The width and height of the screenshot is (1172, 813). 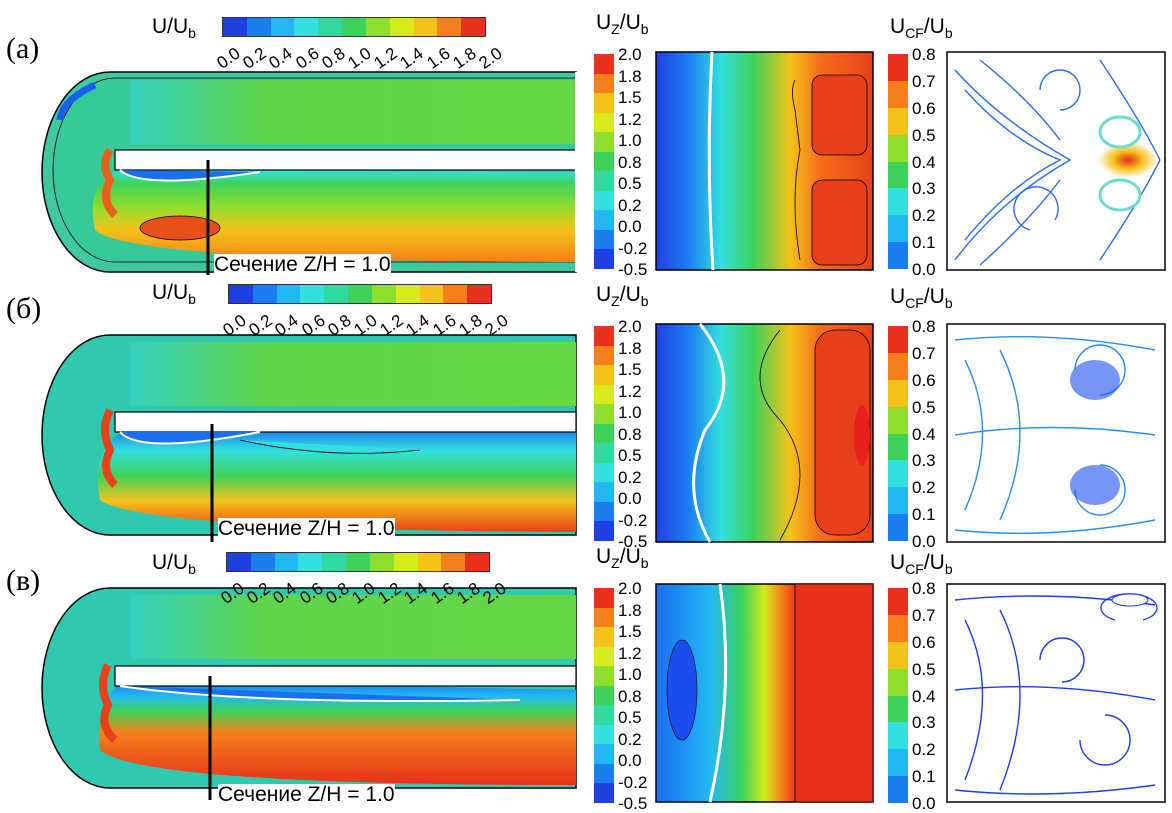 What do you see at coordinates (638, 434) in the screenshot?
I see `row-b-uz-colorbar-ticks: 2.0 1.8 1.5 1.2 1.0 0.8 0.5 0.2 0.0 -0.2 -0.5` at bounding box center [638, 434].